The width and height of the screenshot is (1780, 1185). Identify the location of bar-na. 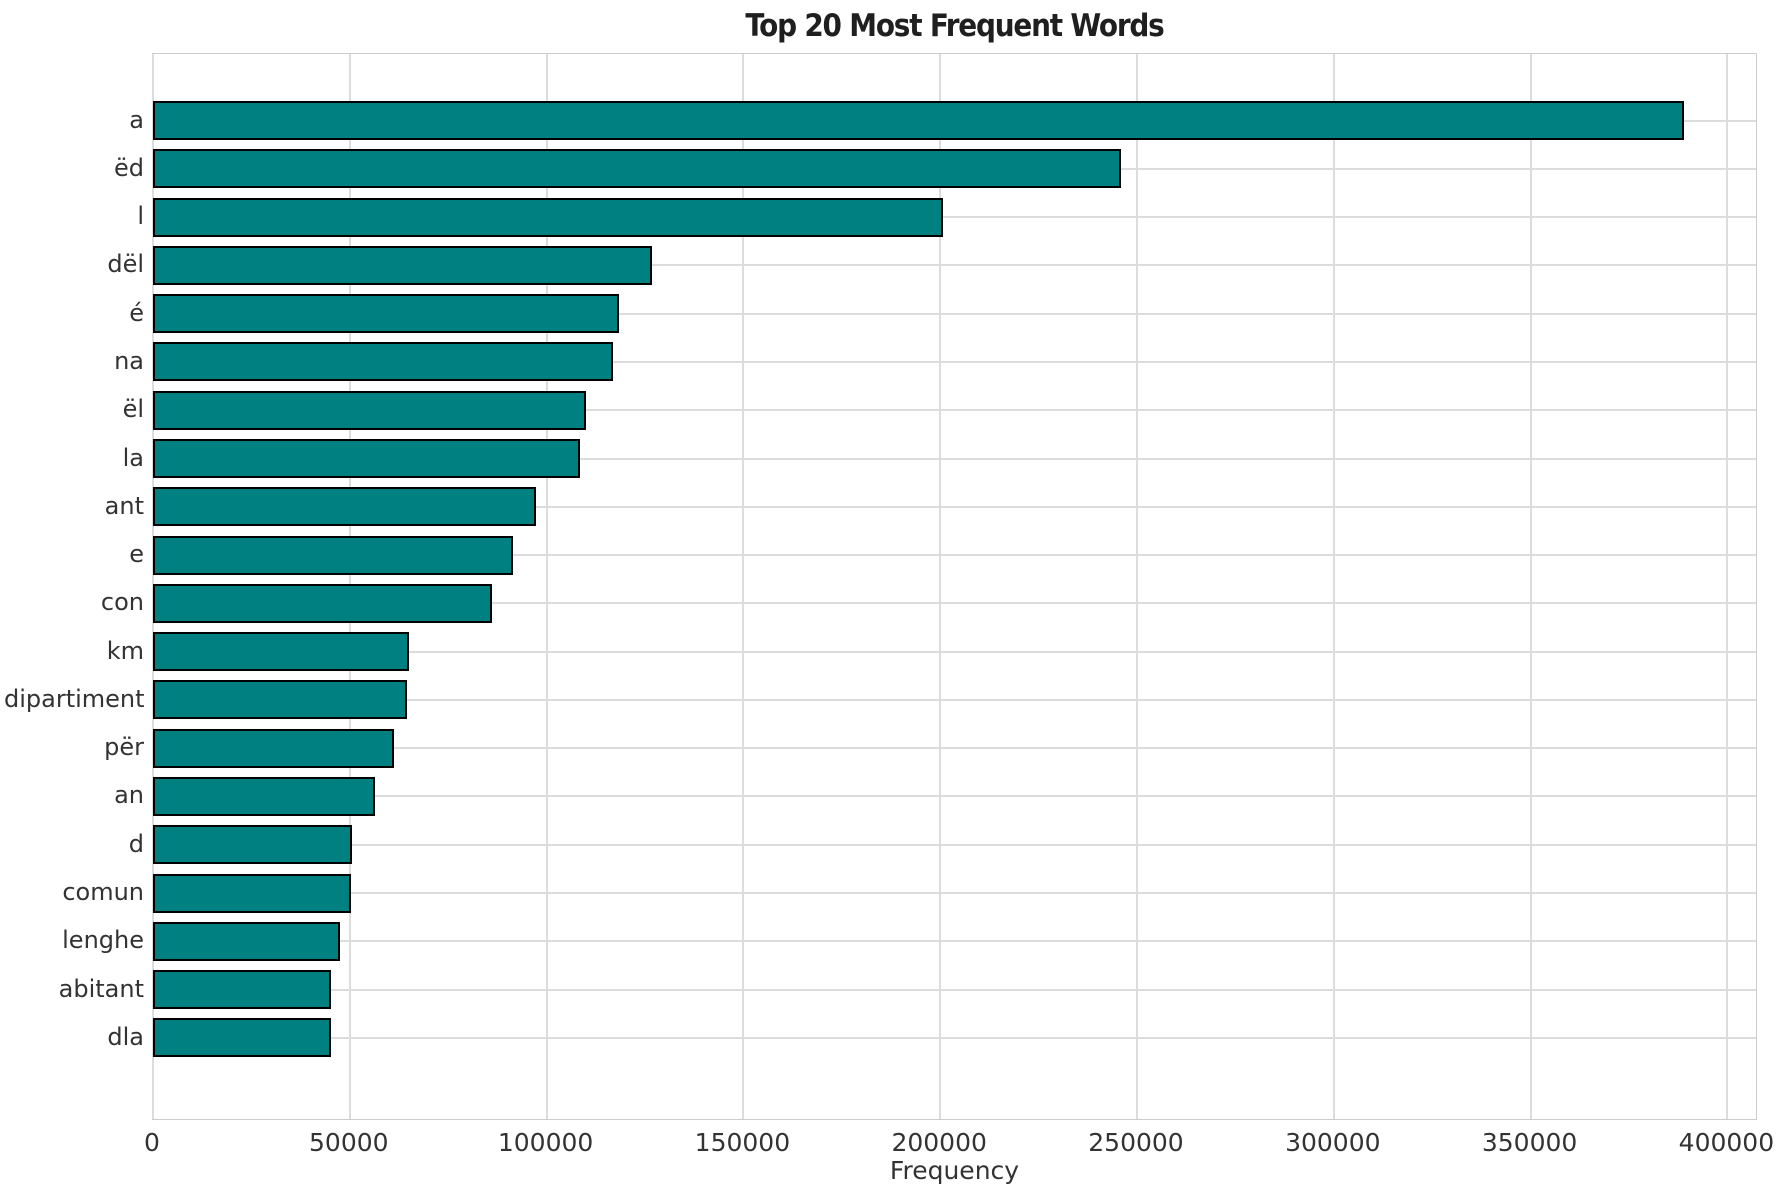
(383, 362).